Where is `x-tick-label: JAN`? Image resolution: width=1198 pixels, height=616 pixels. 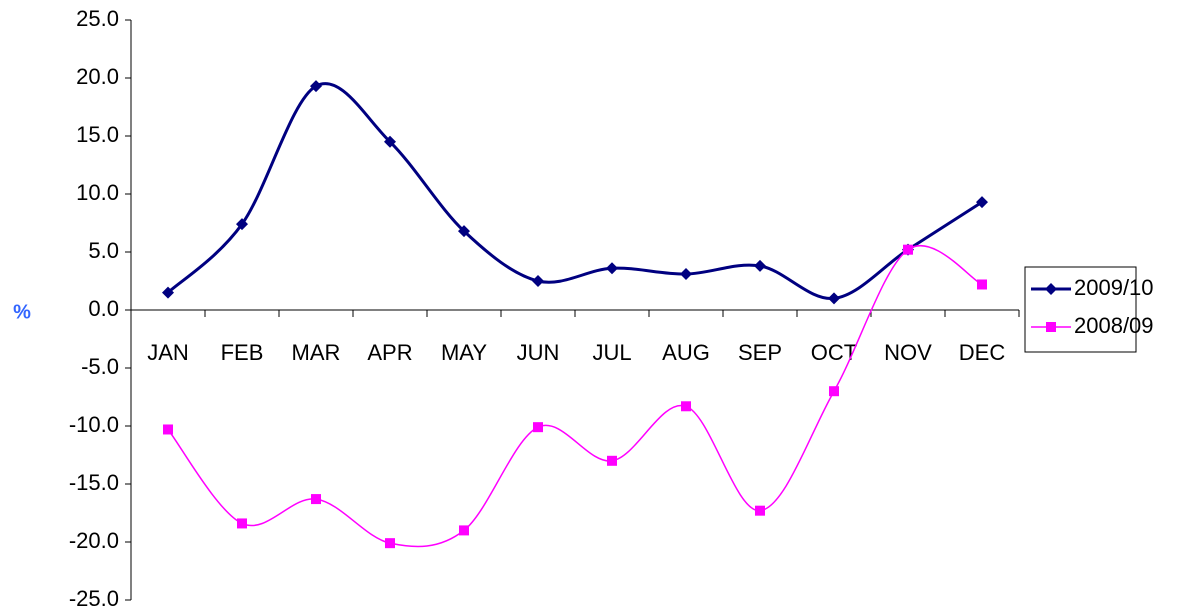 x-tick-label: JAN is located at coordinates (168, 352).